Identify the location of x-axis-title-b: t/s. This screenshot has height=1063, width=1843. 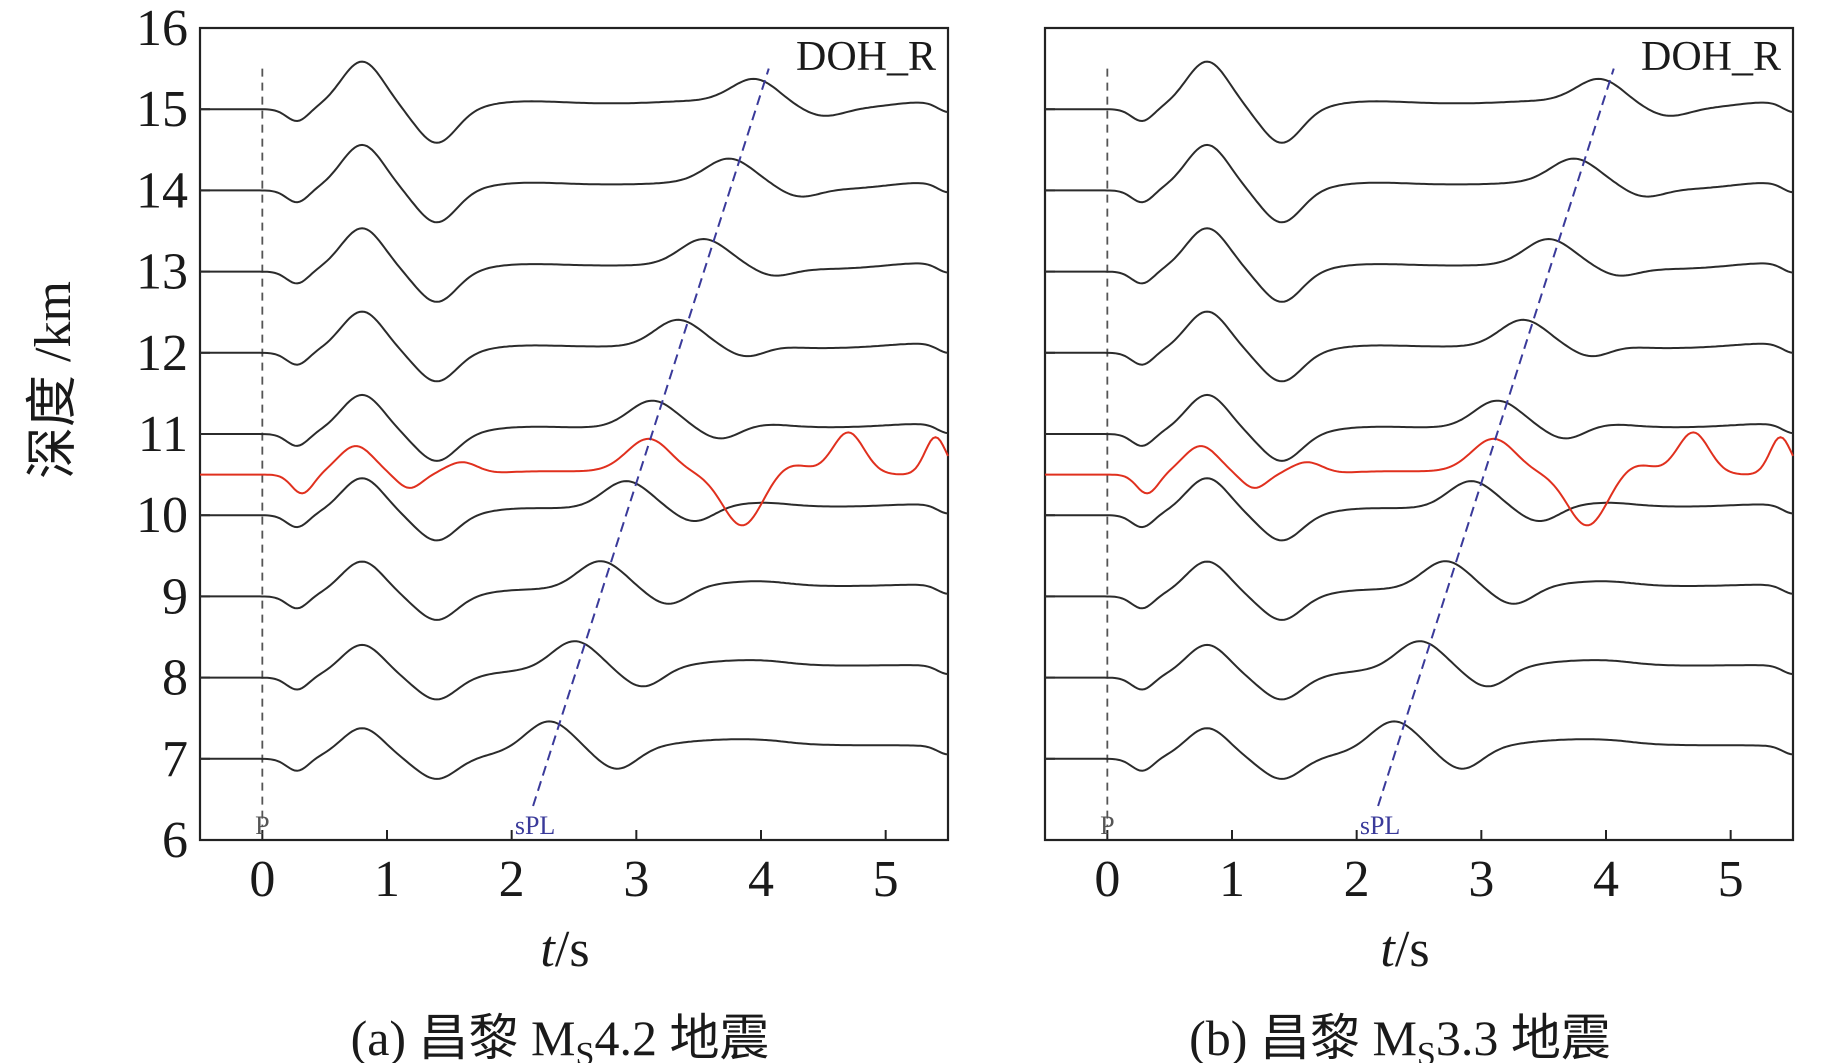
(1404, 949).